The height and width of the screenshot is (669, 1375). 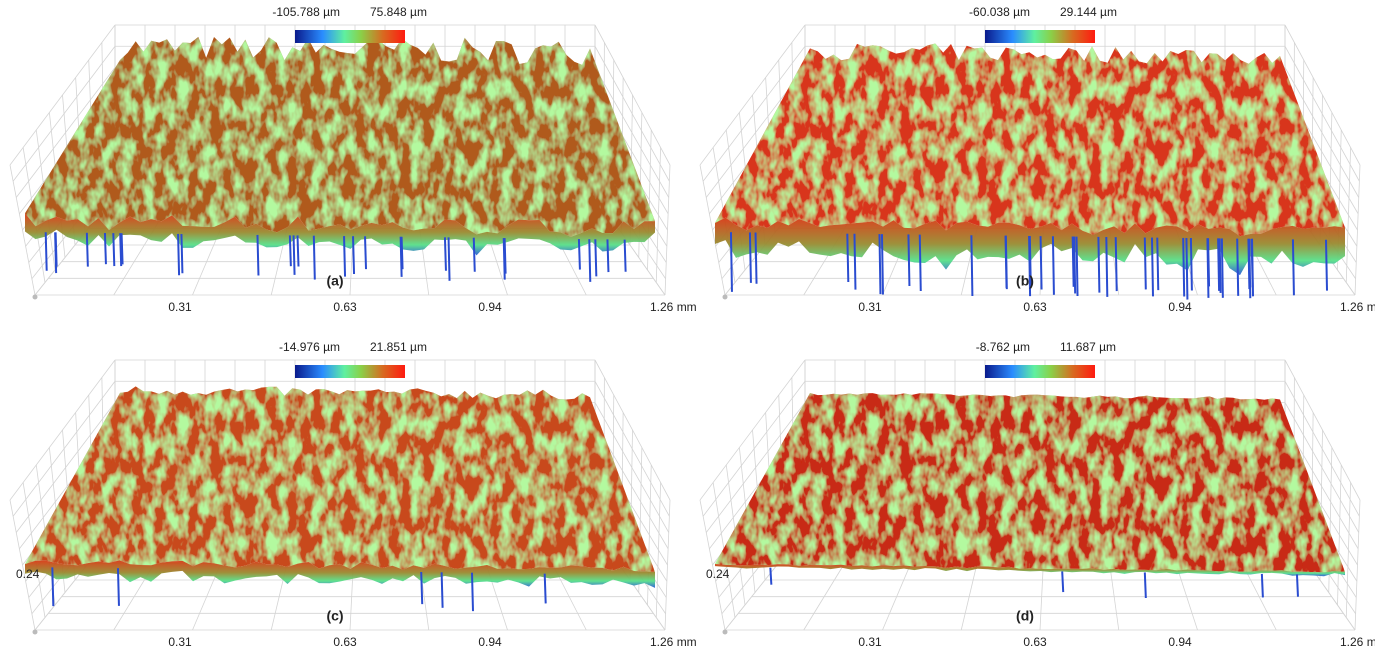 What do you see at coordinates (1025, 616) in the screenshot?
I see `panel-label: (d)` at bounding box center [1025, 616].